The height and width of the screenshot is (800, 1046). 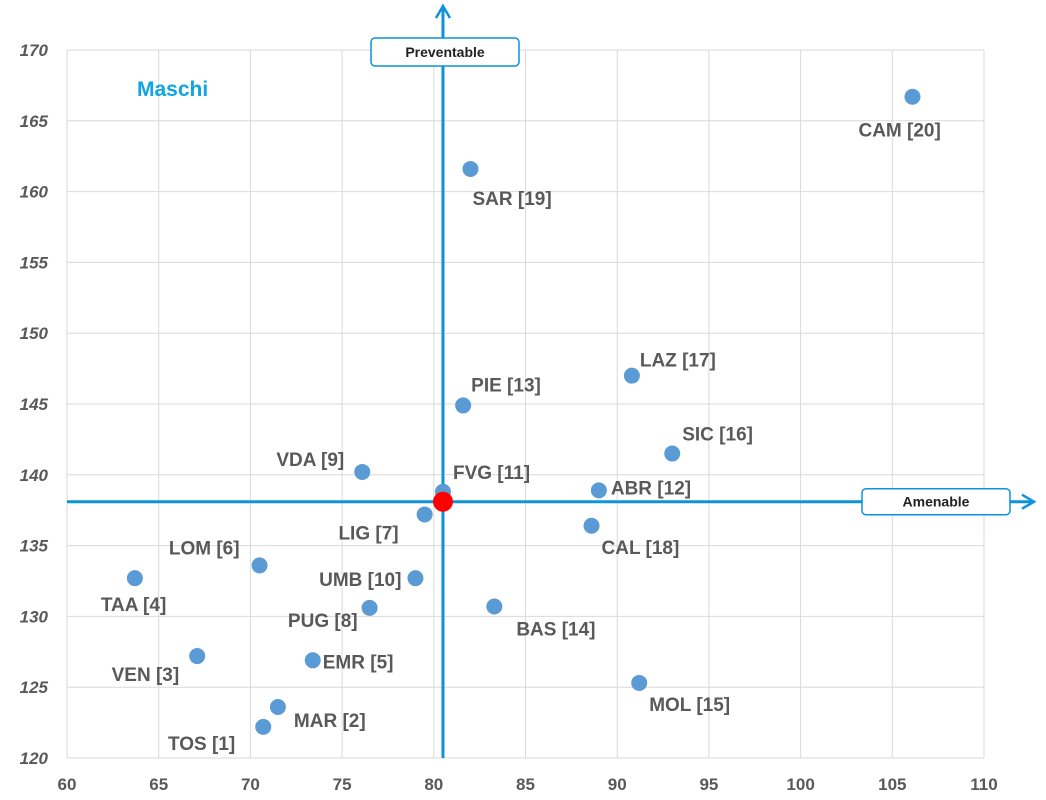 What do you see at coordinates (323, 621) in the screenshot?
I see `data-point-label: PUG [8]` at bounding box center [323, 621].